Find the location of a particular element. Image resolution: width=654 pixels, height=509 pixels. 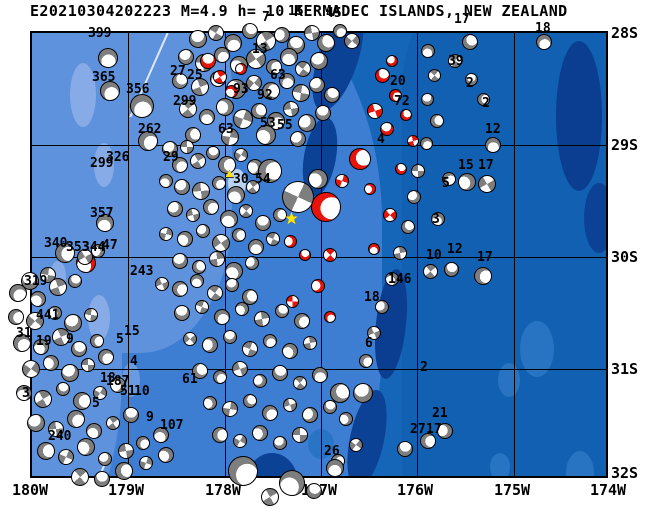

x-tick-175w: 175W is located at coordinates (512, 490).